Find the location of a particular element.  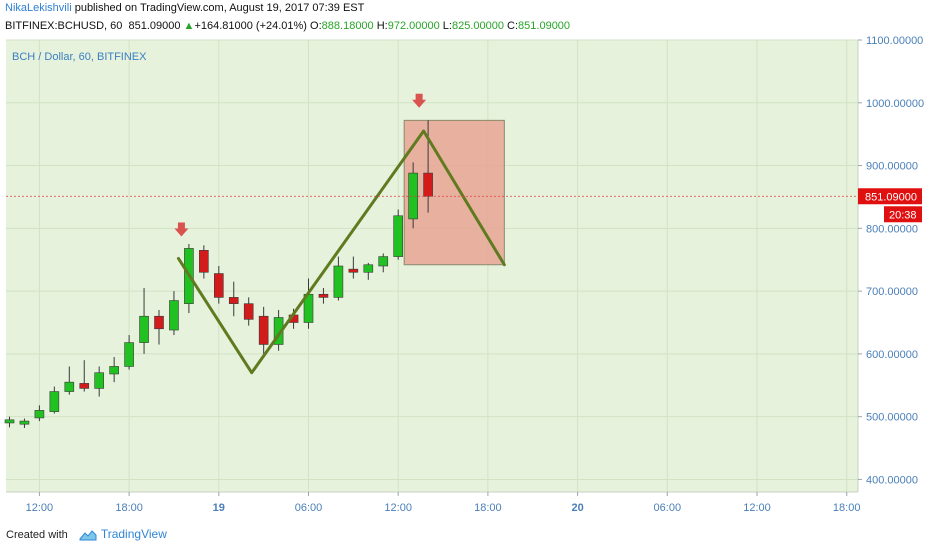

target-zone is located at coordinates (454, 192).